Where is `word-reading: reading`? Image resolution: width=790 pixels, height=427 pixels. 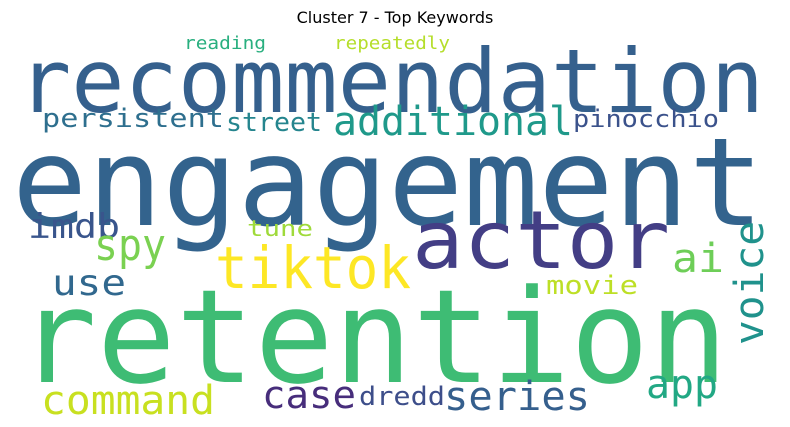
word-reading: reading is located at coordinates (225, 43).